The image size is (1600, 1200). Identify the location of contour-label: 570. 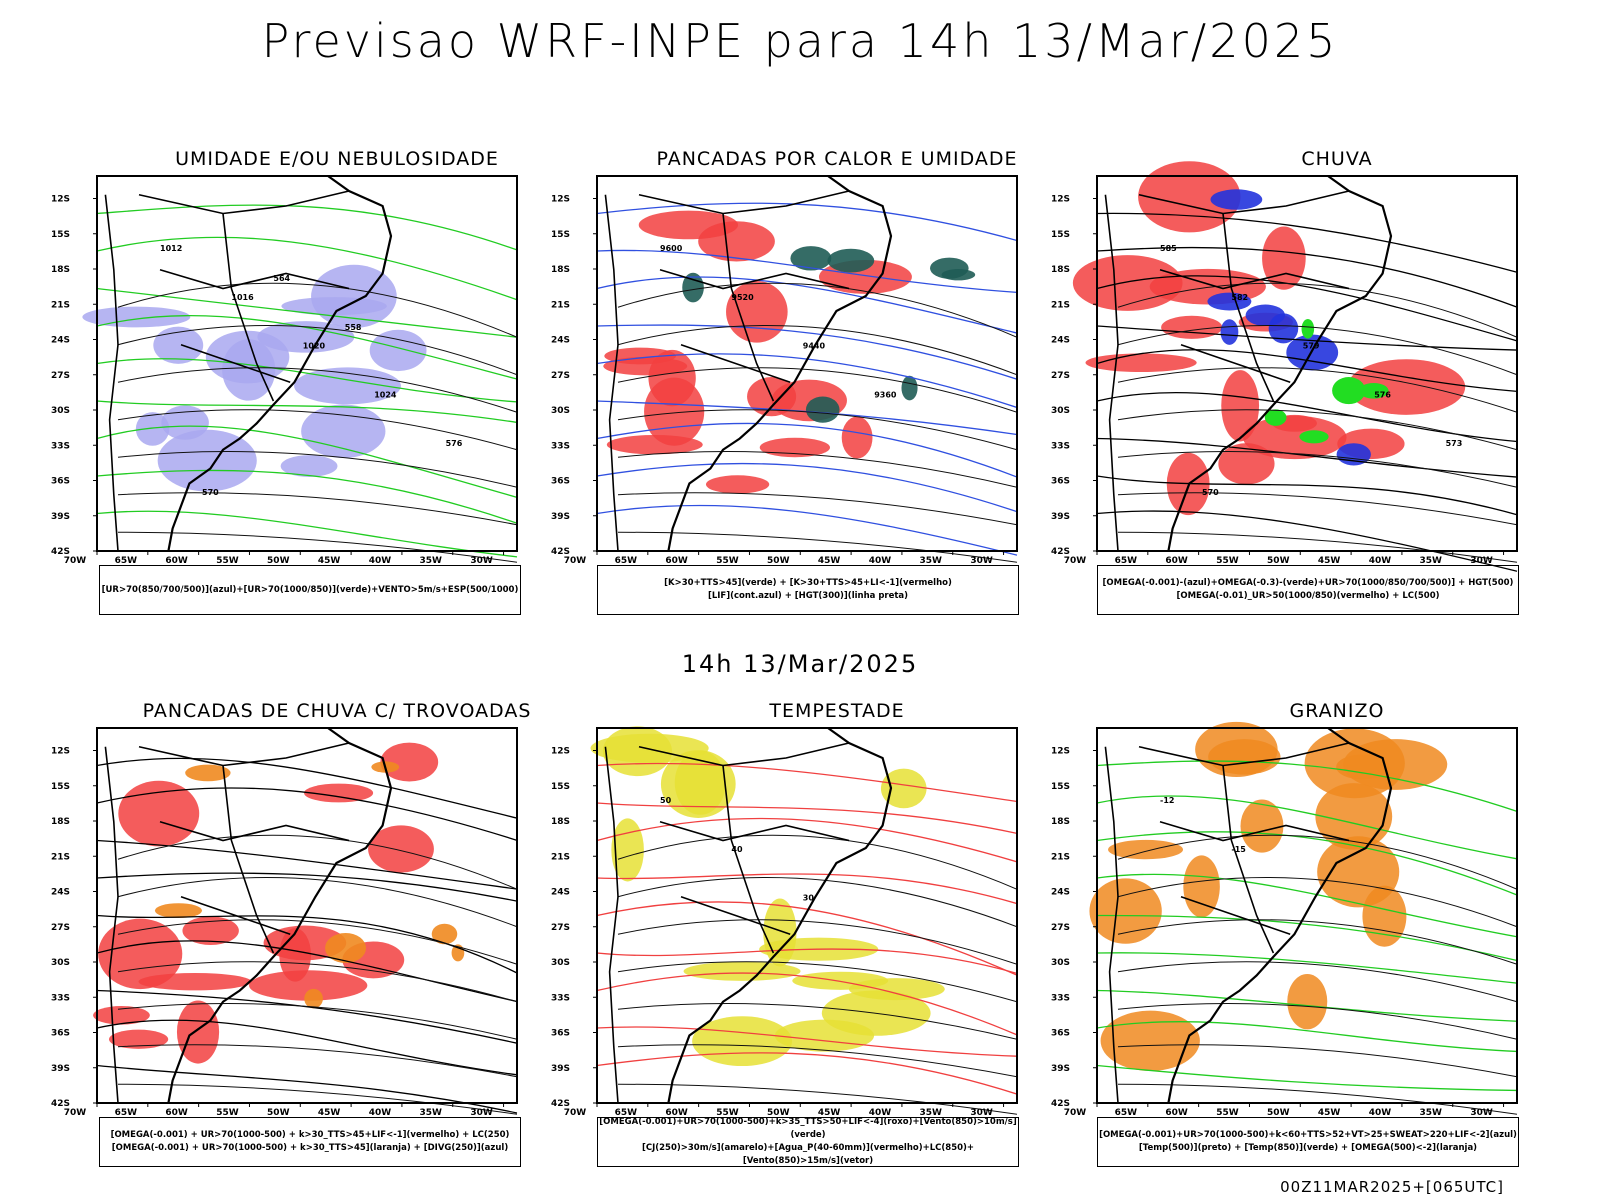
(210, 492).